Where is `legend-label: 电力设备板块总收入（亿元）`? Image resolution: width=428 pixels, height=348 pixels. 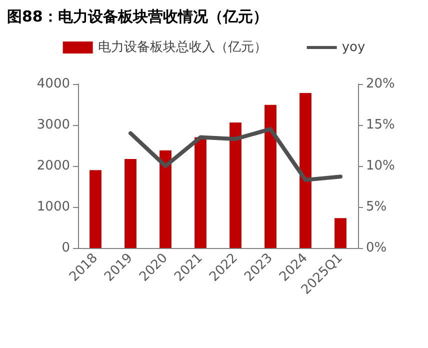
legend-label: 电力设备板块总收入（亿元） is located at coordinates (182, 47).